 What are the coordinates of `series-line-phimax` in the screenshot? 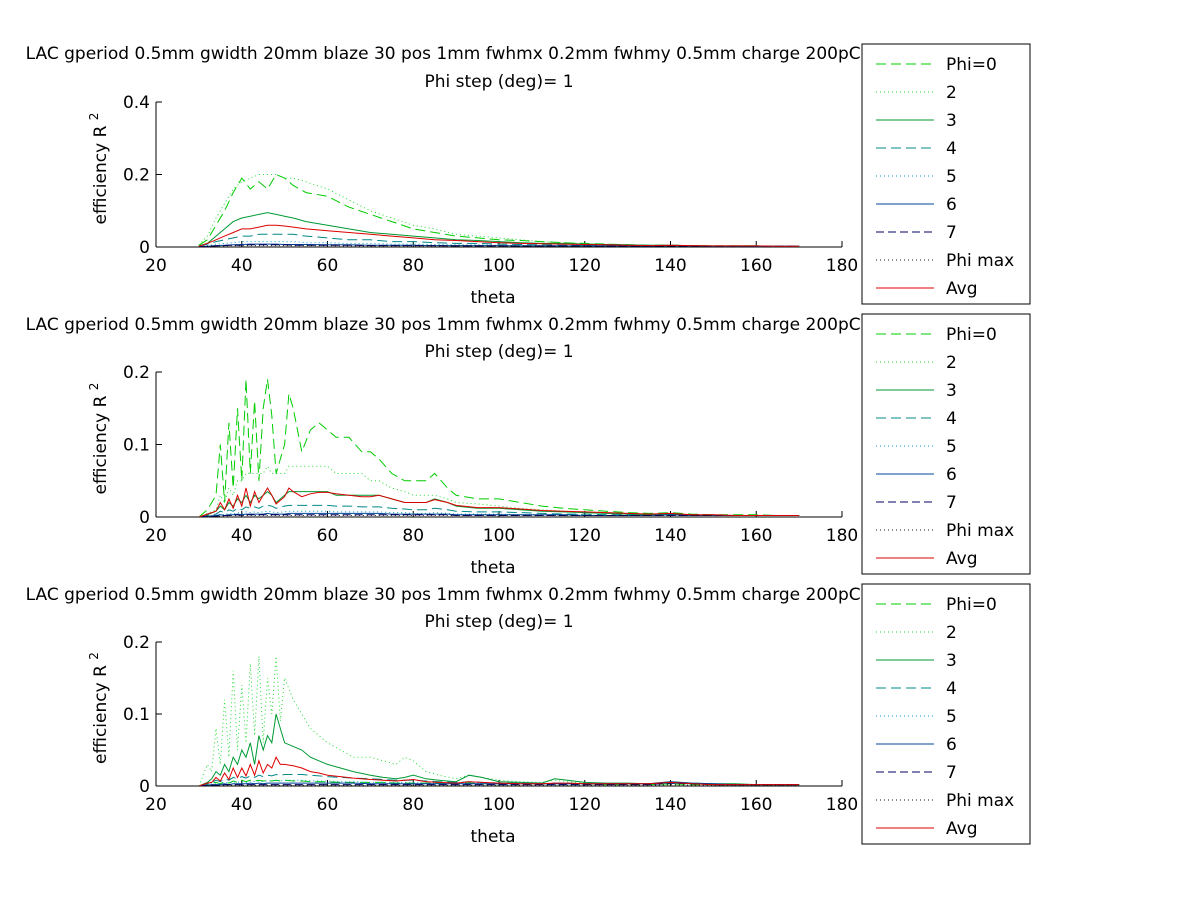 It's located at (499, 516).